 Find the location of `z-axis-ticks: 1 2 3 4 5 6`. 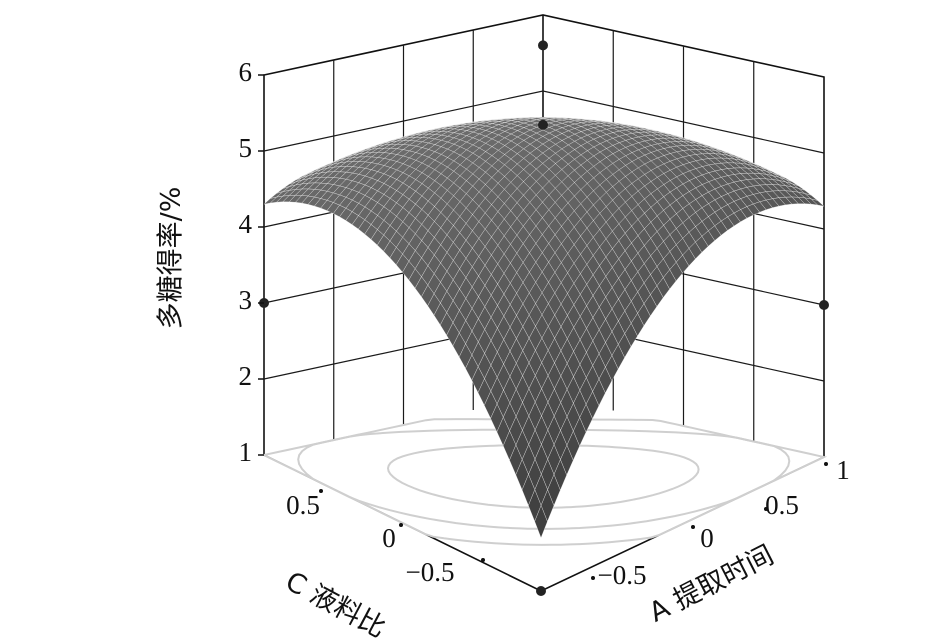

z-axis-ticks: 1 2 3 4 5 6 is located at coordinates (251, 262).